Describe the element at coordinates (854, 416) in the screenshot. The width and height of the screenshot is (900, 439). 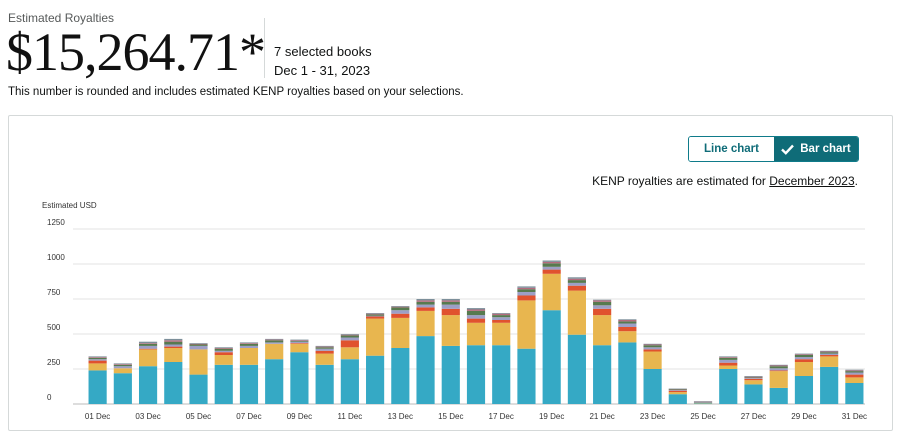
I see `x-tick-label: 31 Dec` at that location.